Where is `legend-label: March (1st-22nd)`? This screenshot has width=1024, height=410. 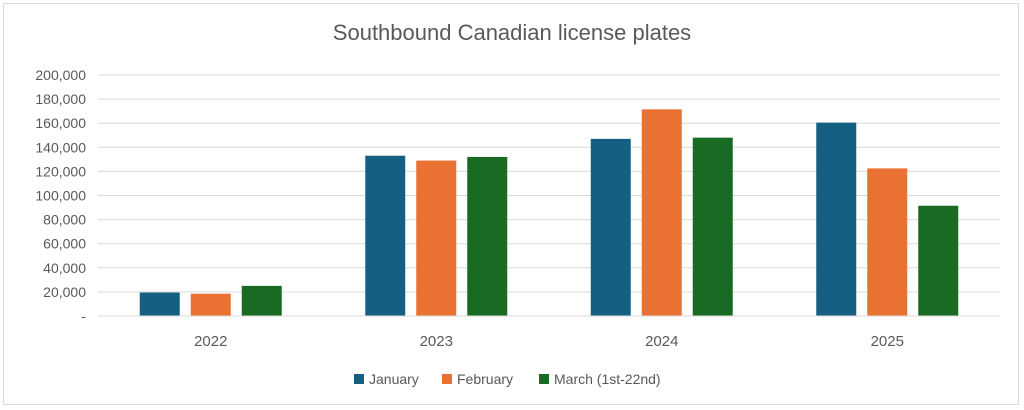
legend-label: March (1st-22nd) is located at coordinates (607, 379).